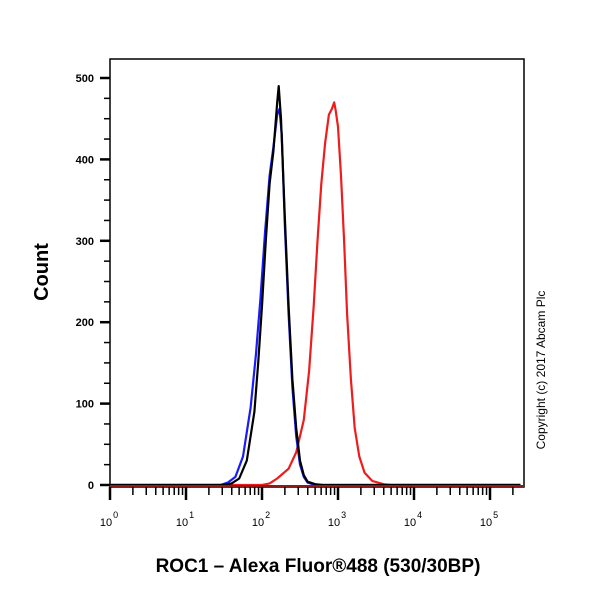 The image size is (600, 600). What do you see at coordinates (85, 160) in the screenshot?
I see `y-tick-label: 400` at bounding box center [85, 160].